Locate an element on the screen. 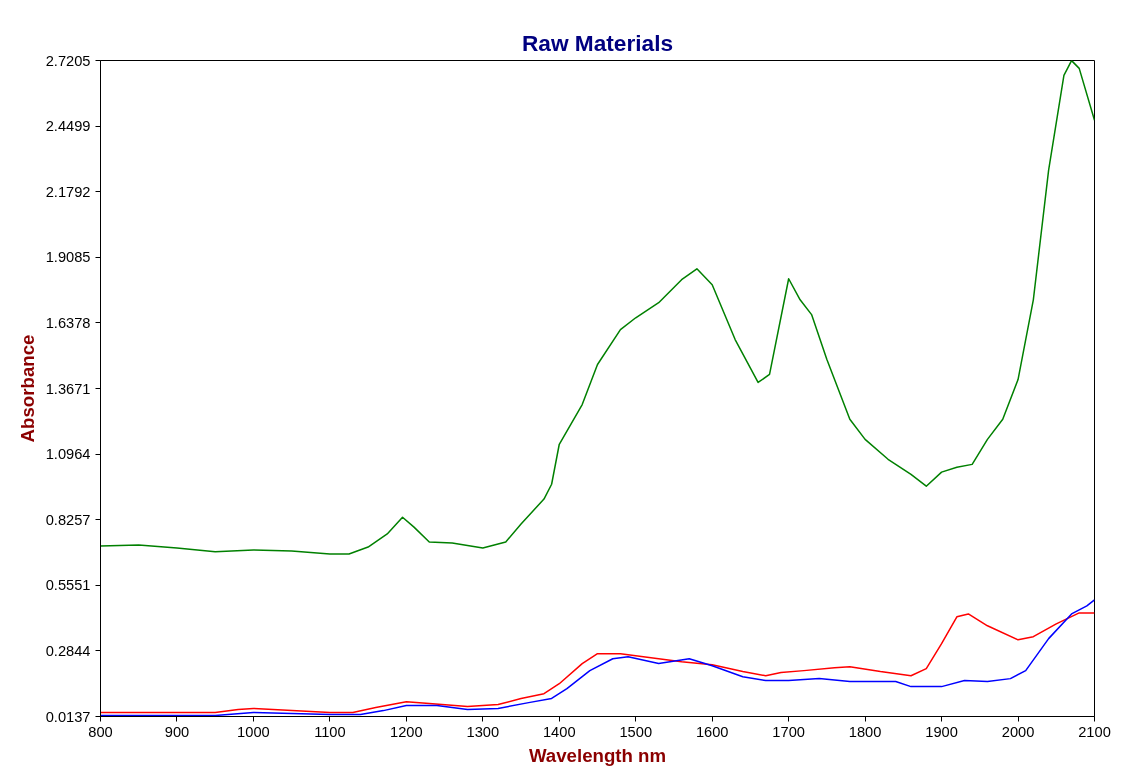  x-tick-label: 1800 is located at coordinates (865, 731).